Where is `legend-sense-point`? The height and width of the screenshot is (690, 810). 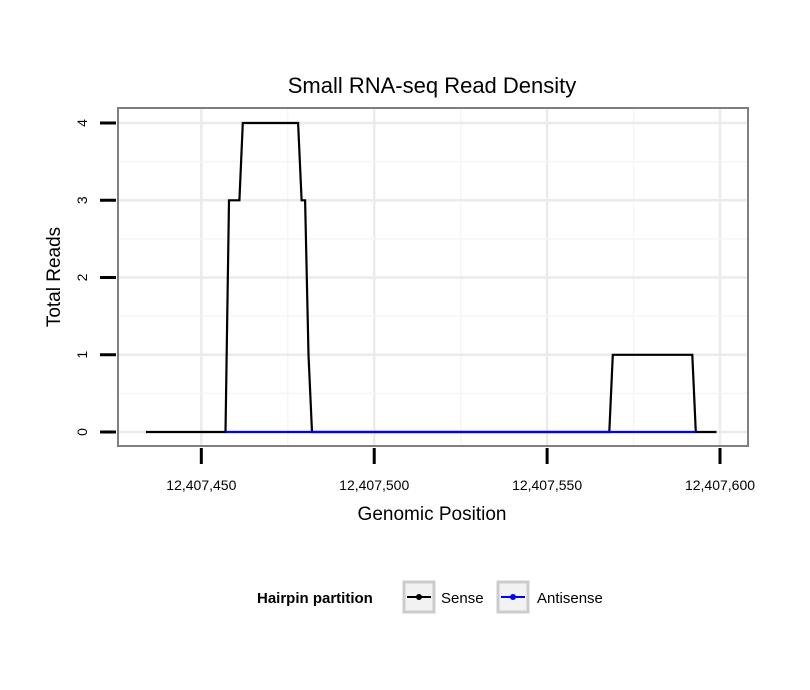 legend-sense-point is located at coordinates (419, 597).